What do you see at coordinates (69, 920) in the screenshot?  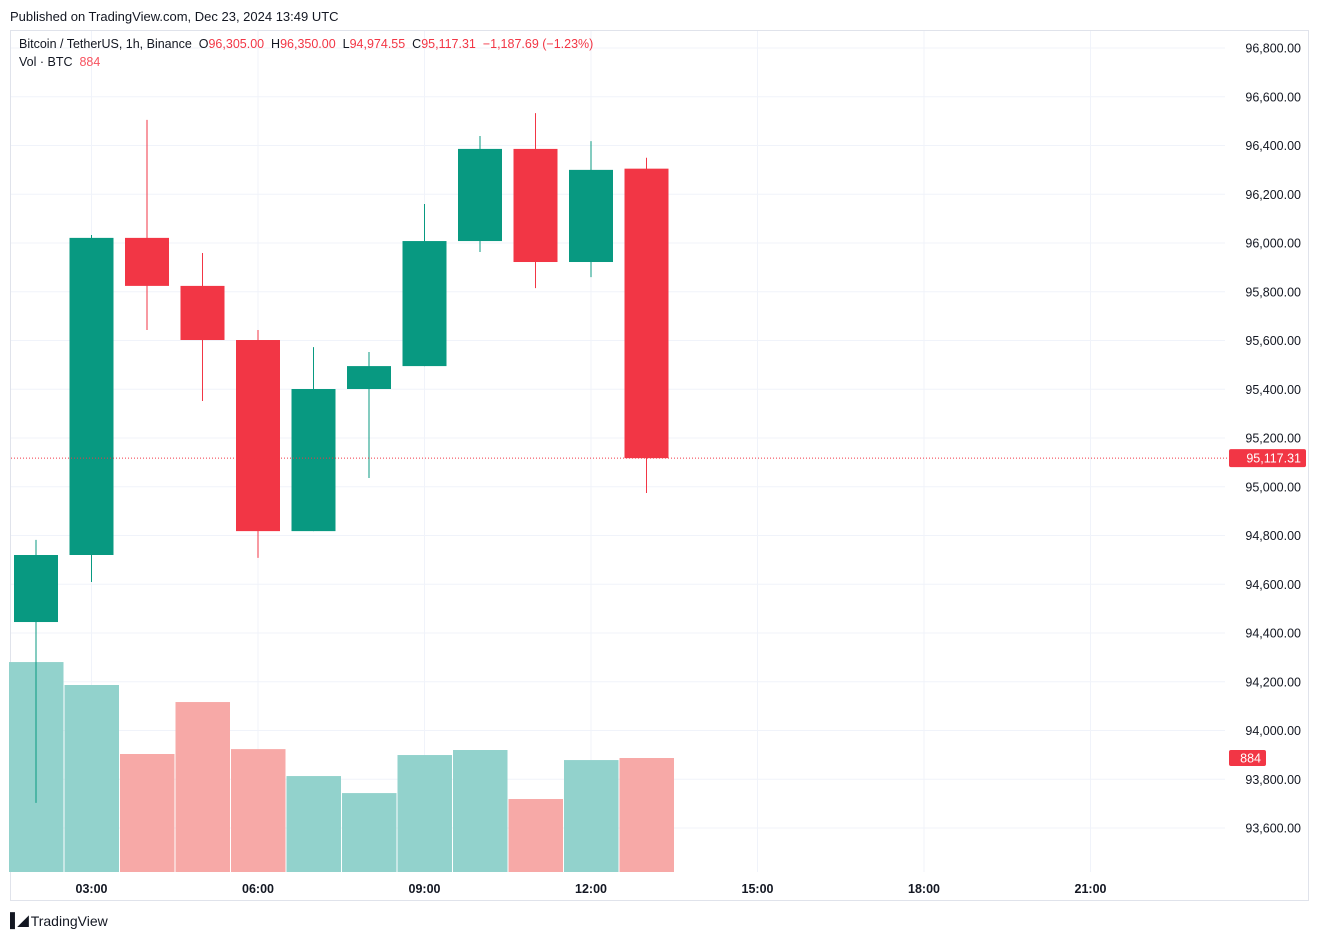 I see `brand-name: TradingView` at bounding box center [69, 920].